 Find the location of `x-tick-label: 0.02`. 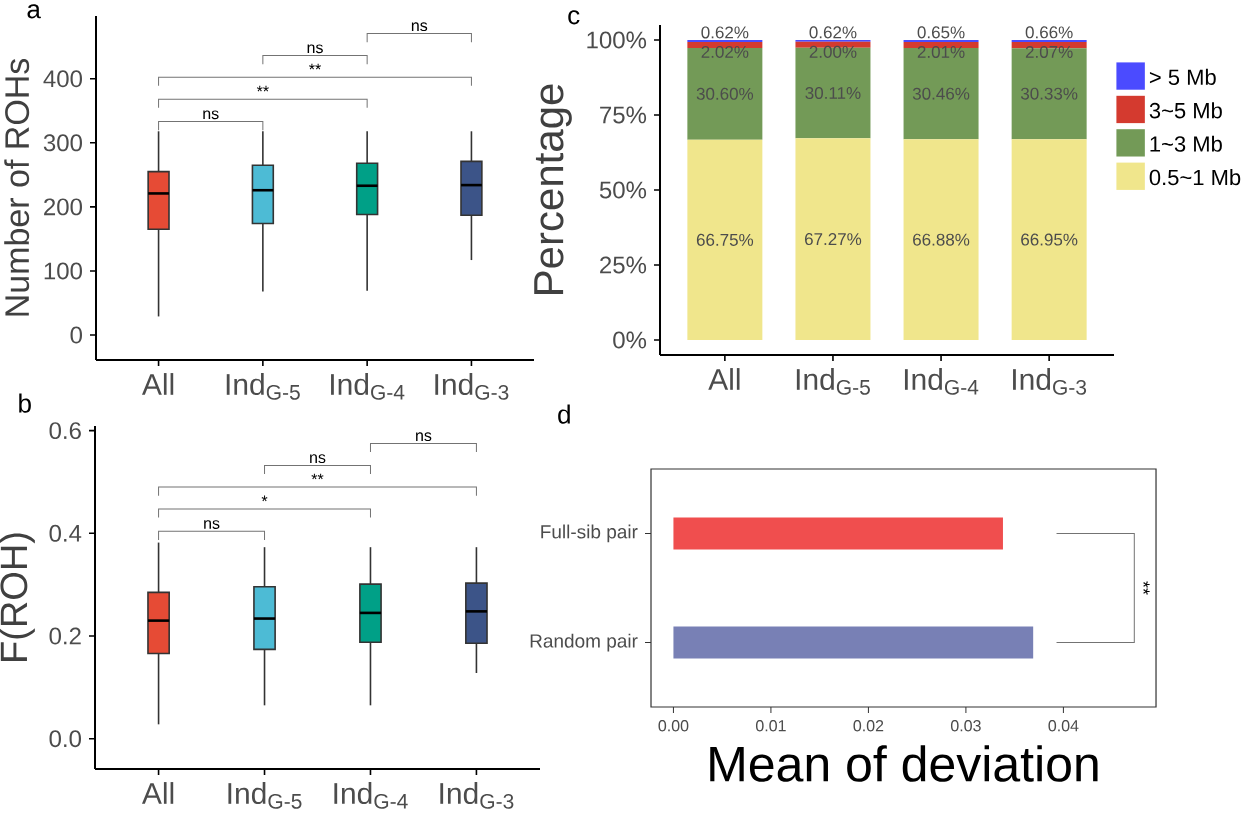

x-tick-label: 0.02 is located at coordinates (868, 726).